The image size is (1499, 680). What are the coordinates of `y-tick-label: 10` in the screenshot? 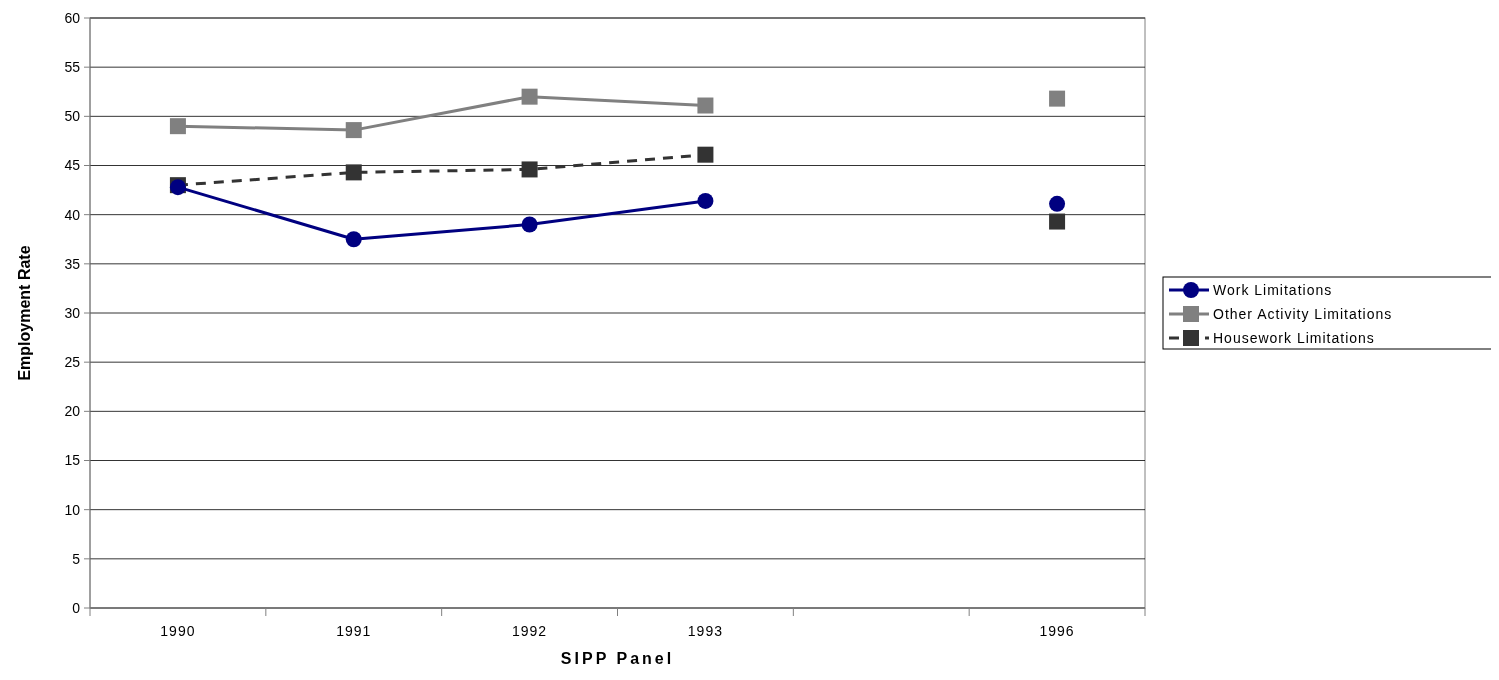 It's located at (72, 509).